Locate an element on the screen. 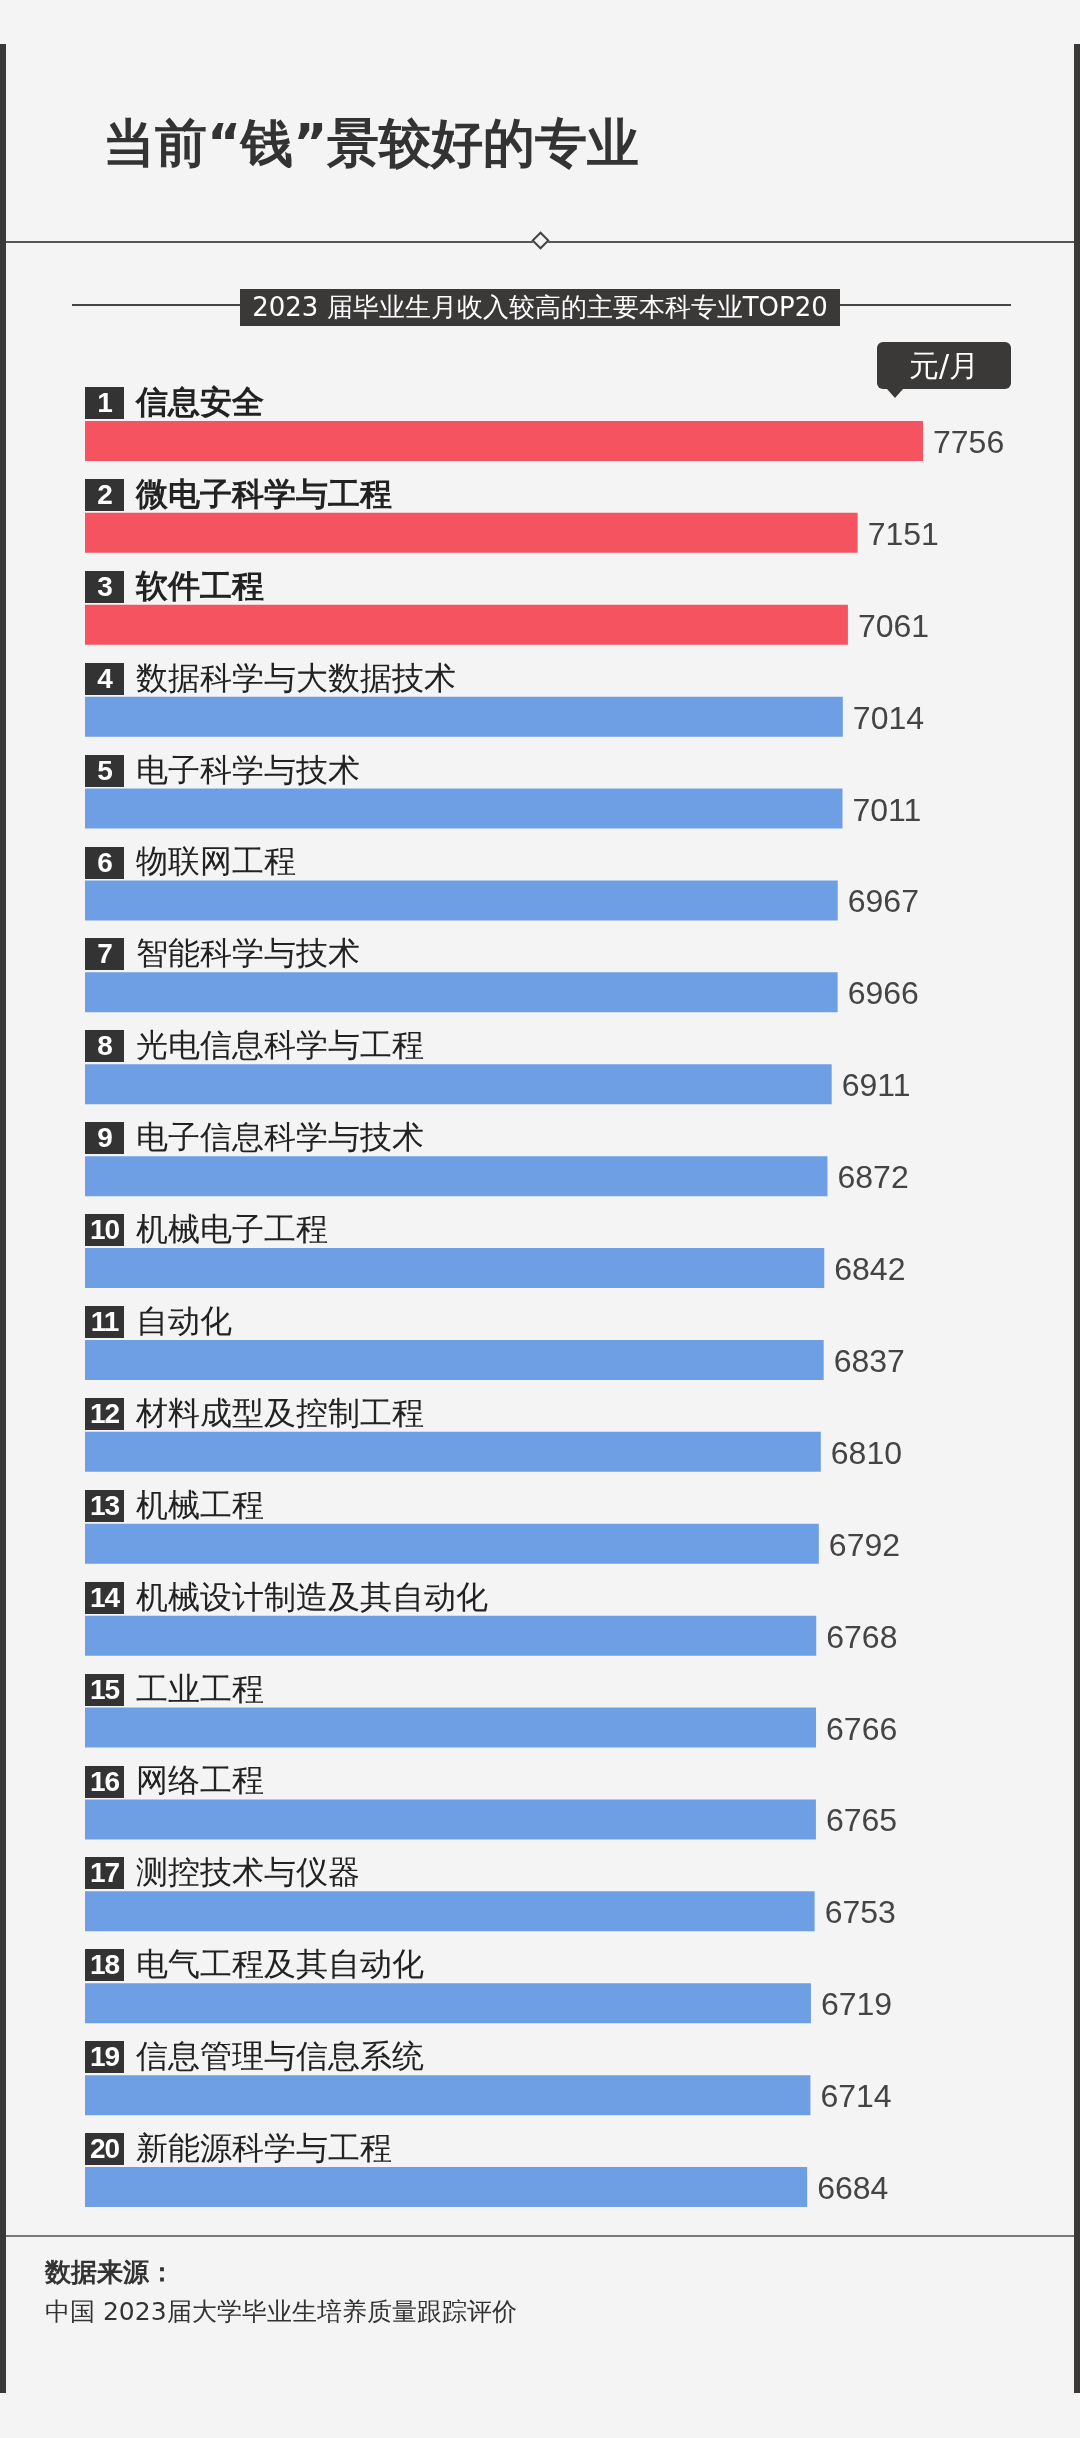 The image size is (1080, 2438). x-axis-title: 元/月 is located at coordinates (944, 365).